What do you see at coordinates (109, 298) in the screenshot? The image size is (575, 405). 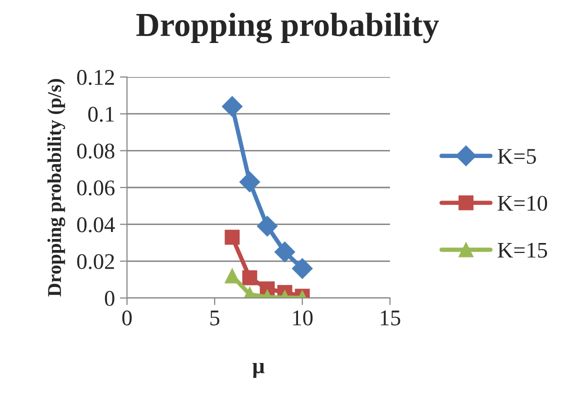 I see `y-tick-label: 0` at bounding box center [109, 298].